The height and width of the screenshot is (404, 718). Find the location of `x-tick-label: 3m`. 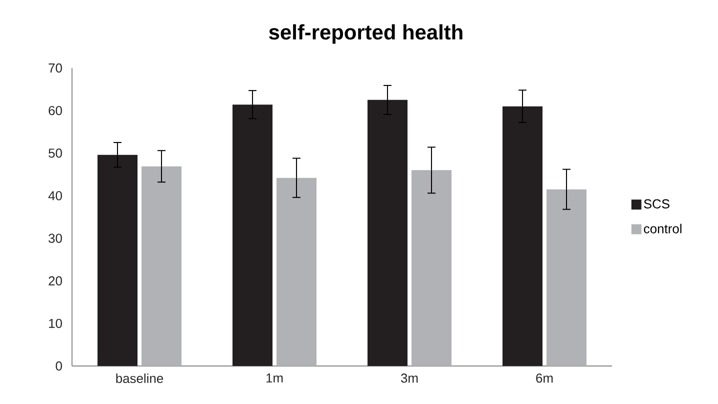

x-tick-label: 3m is located at coordinates (409, 378).